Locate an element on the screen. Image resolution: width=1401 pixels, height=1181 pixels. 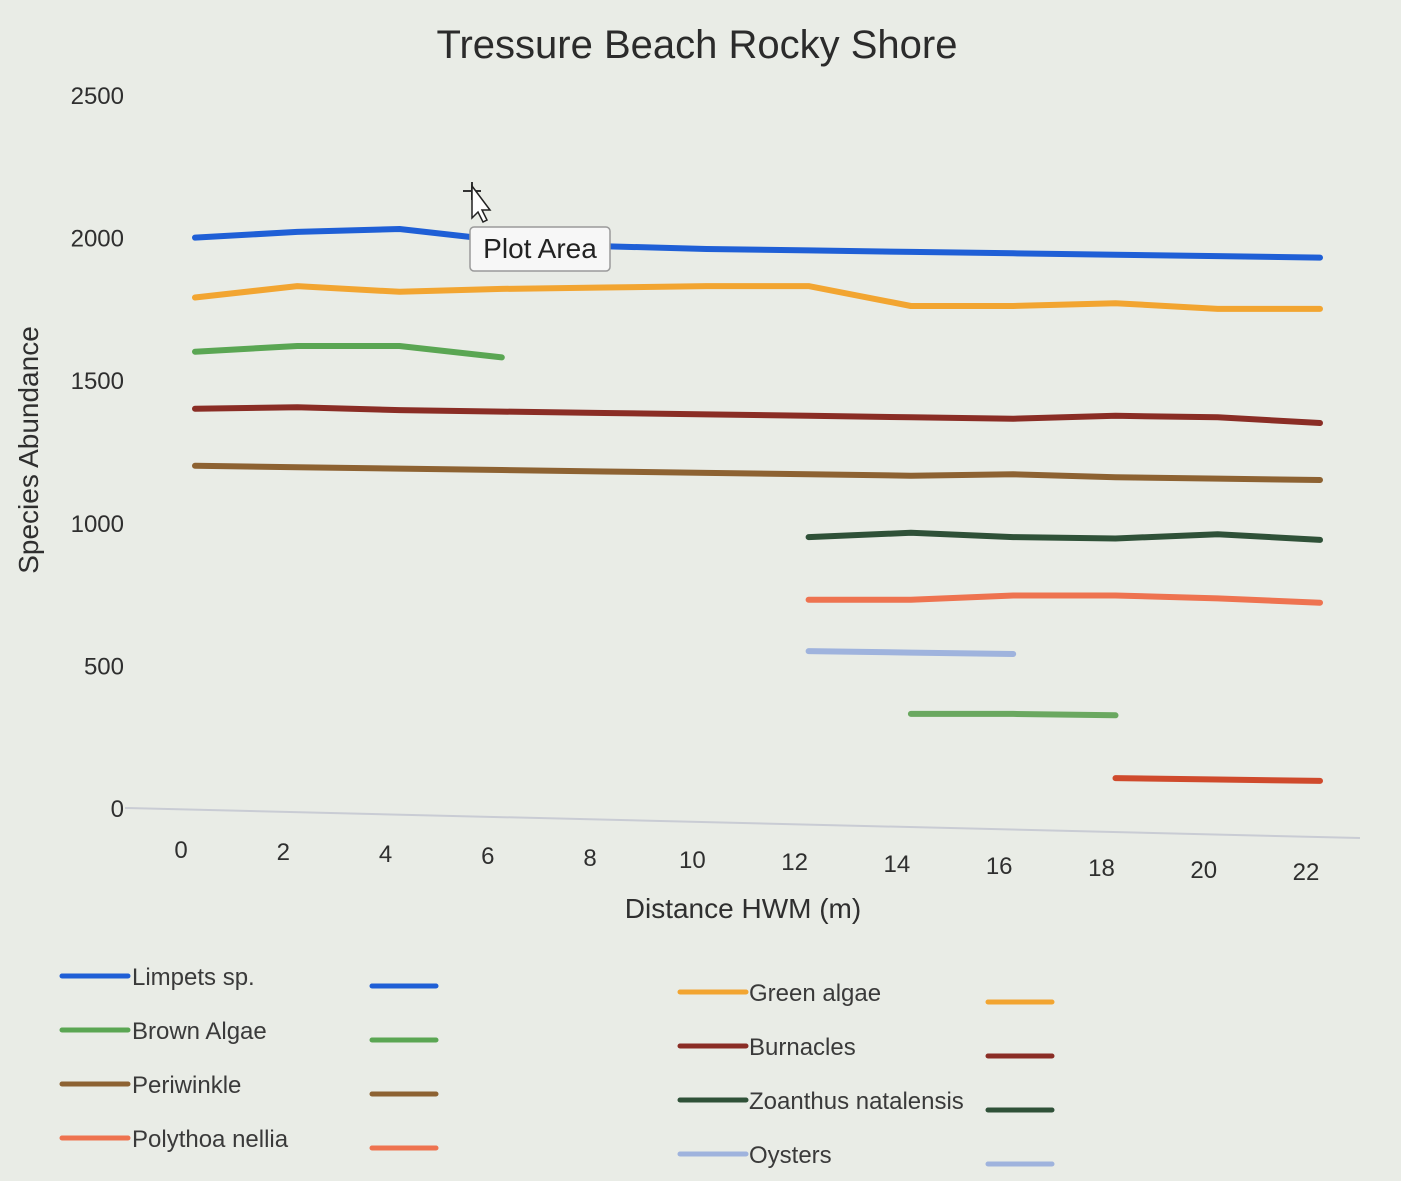
move-cursor-icon is located at coordinates (477, 203).